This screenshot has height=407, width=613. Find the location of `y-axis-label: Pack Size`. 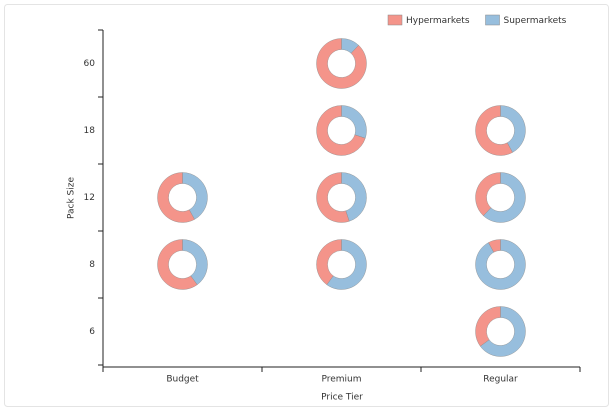

y-axis-label: Pack Size is located at coordinates (72, 198).